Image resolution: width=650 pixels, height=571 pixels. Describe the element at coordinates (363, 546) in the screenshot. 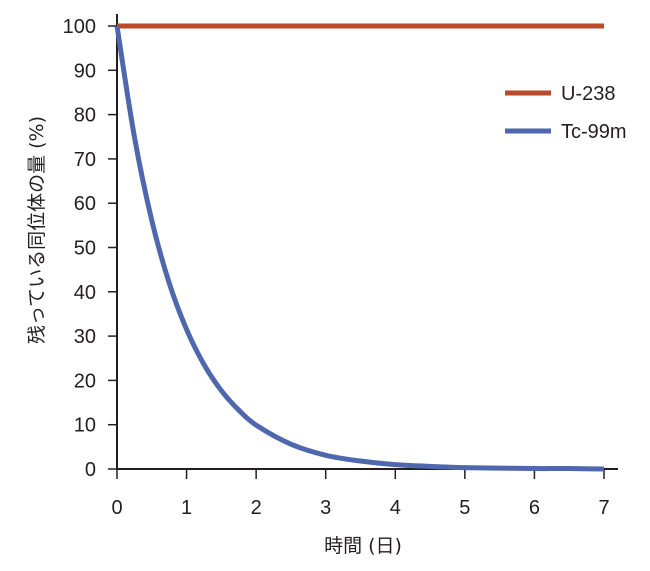

I see `x-axis-title: 時間 (日)` at that location.